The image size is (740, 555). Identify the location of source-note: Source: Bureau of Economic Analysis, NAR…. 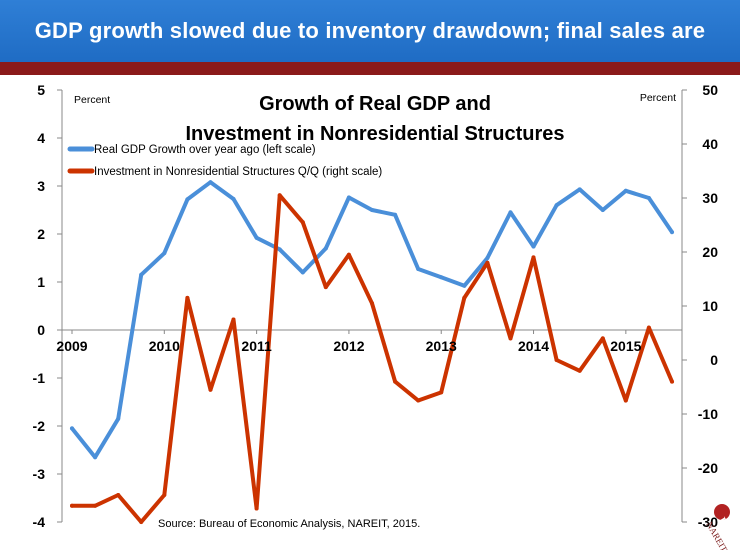
(289, 524).